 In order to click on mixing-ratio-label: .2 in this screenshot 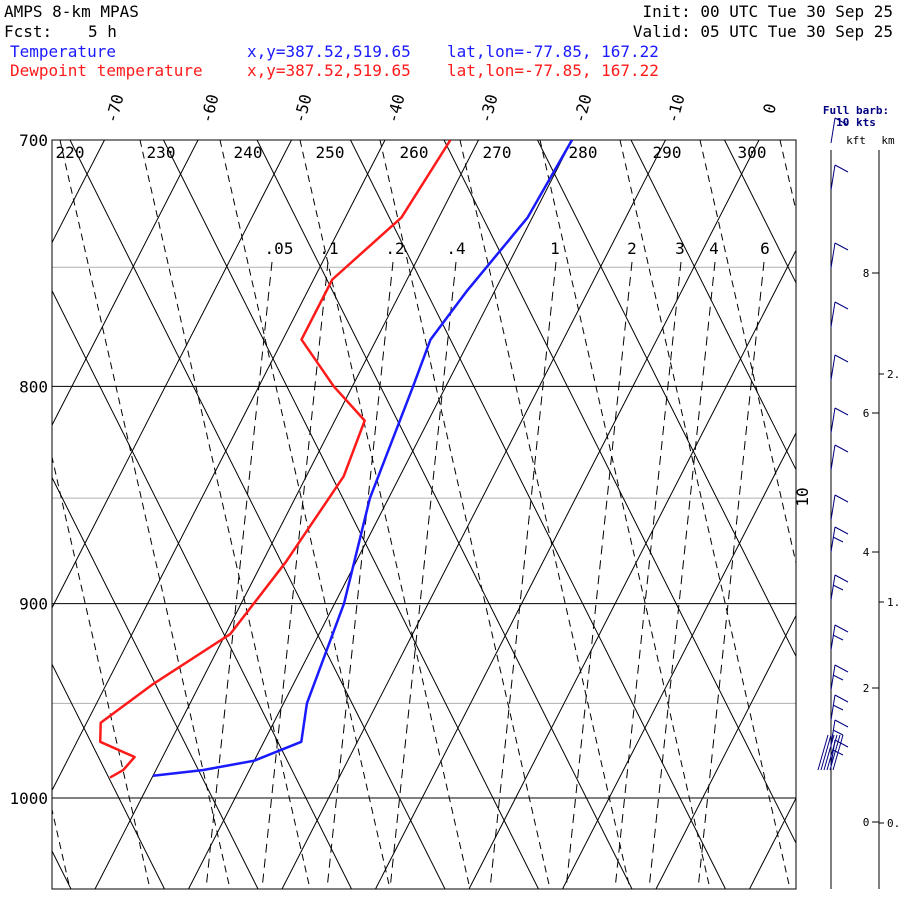, I will do `click(394, 248)`.